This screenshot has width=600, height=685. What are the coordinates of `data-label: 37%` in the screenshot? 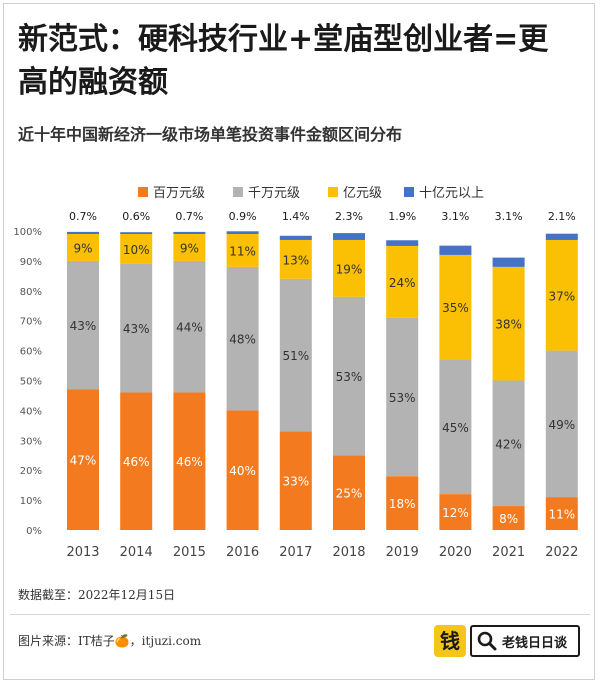 It's located at (561, 296).